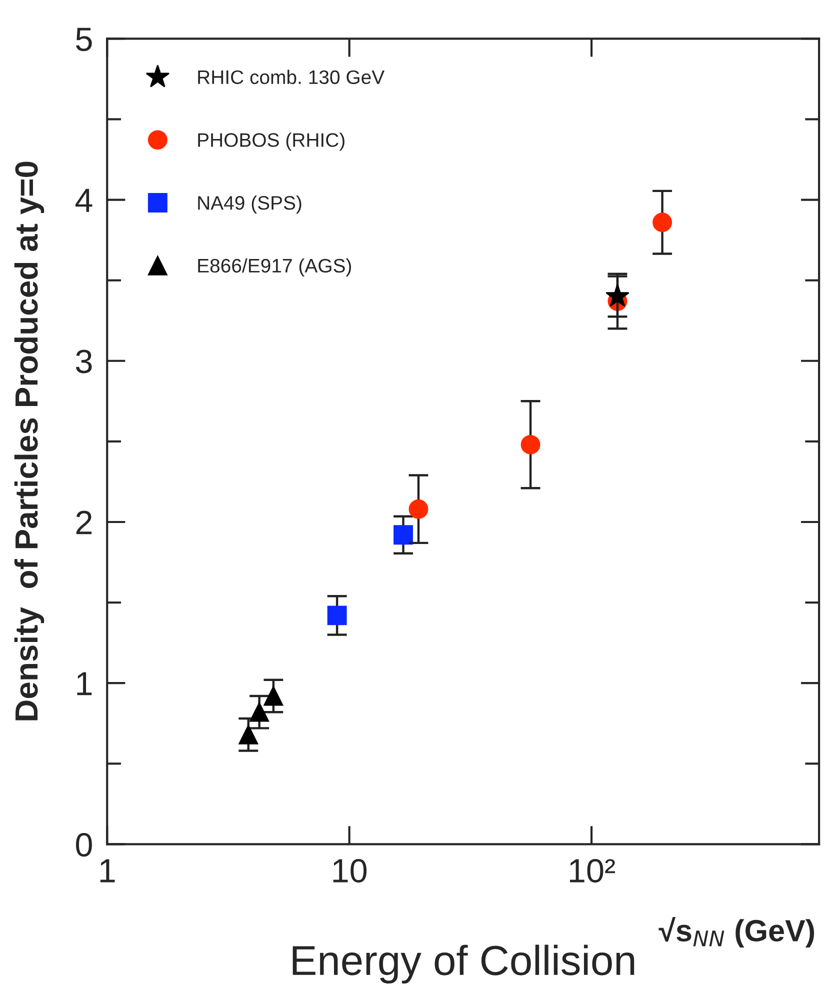 The height and width of the screenshot is (992, 824). I want to click on x-tick-label: 1, so click(107, 870).